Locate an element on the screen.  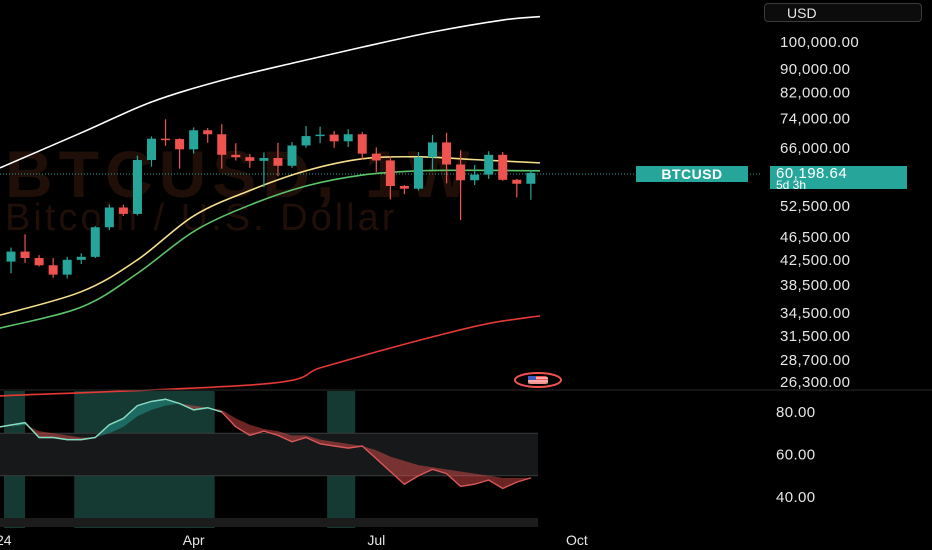
symbol-price-tag: BTCUSD is located at coordinates (692, 174).